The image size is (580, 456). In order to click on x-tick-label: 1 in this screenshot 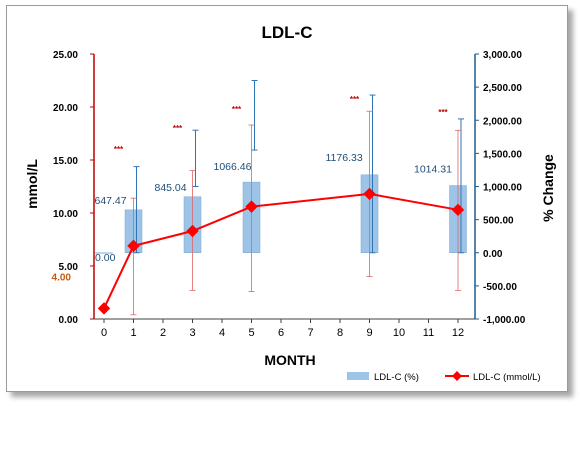, I will do `click(133, 333)`.